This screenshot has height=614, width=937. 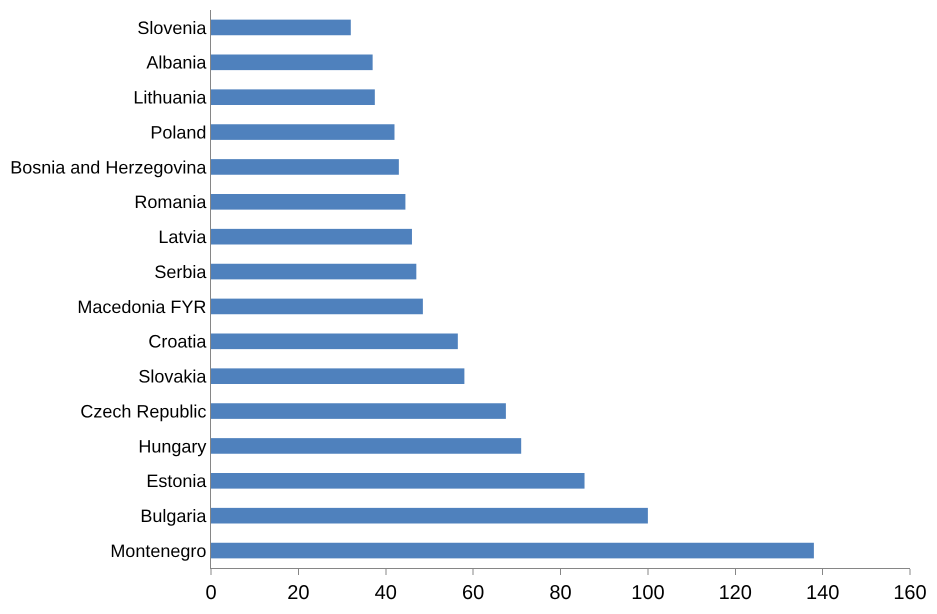 I want to click on y-tick-label: Hungary, so click(x=172, y=446).